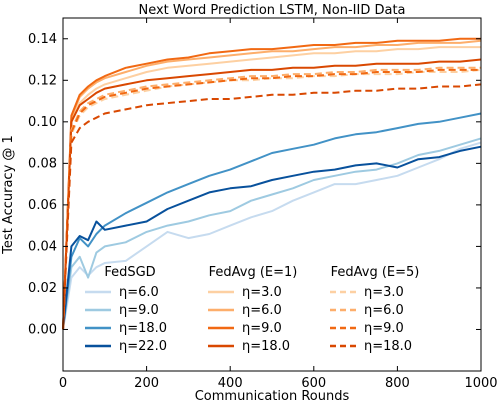  Describe the element at coordinates (42, 80) in the screenshot. I see `y-tick-label-6: 0.12` at that location.